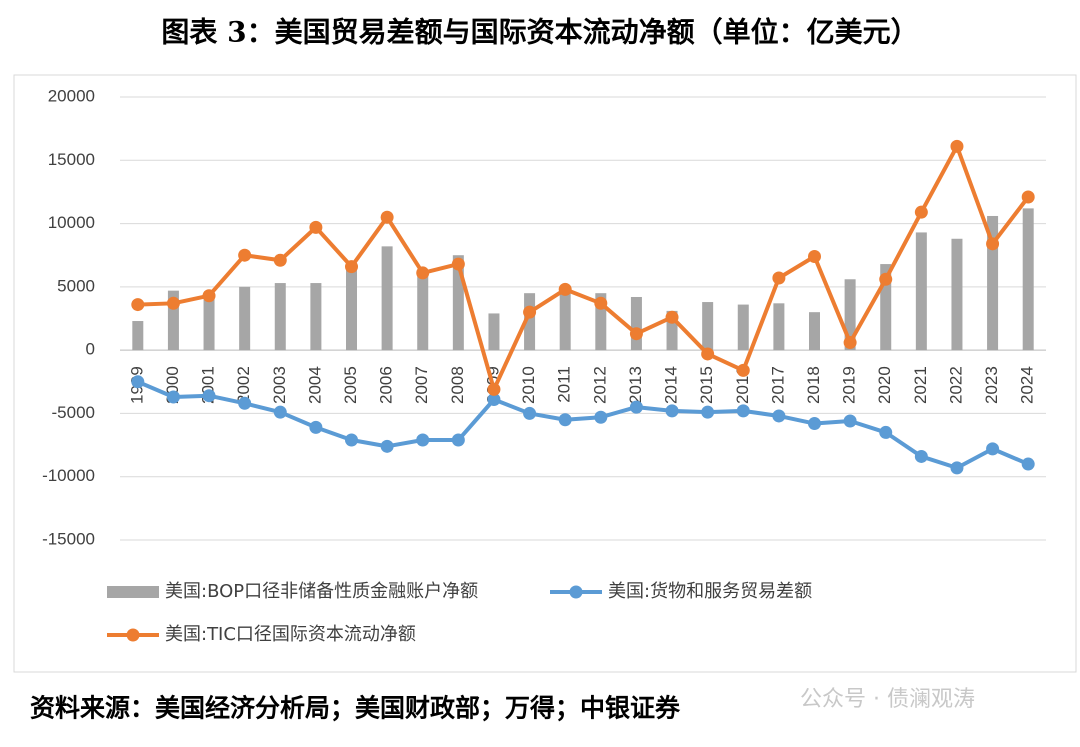  Describe the element at coordinates (90, 349) in the screenshot. I see `y-tick-label: 0` at that location.